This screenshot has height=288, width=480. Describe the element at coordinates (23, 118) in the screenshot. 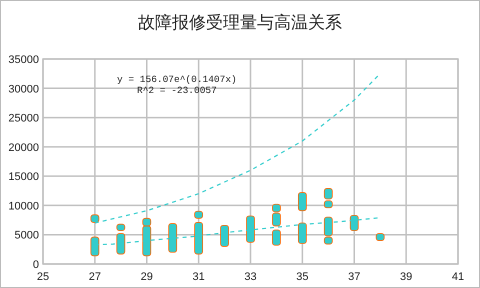

I see `y-tick-label: 25000` at that location.